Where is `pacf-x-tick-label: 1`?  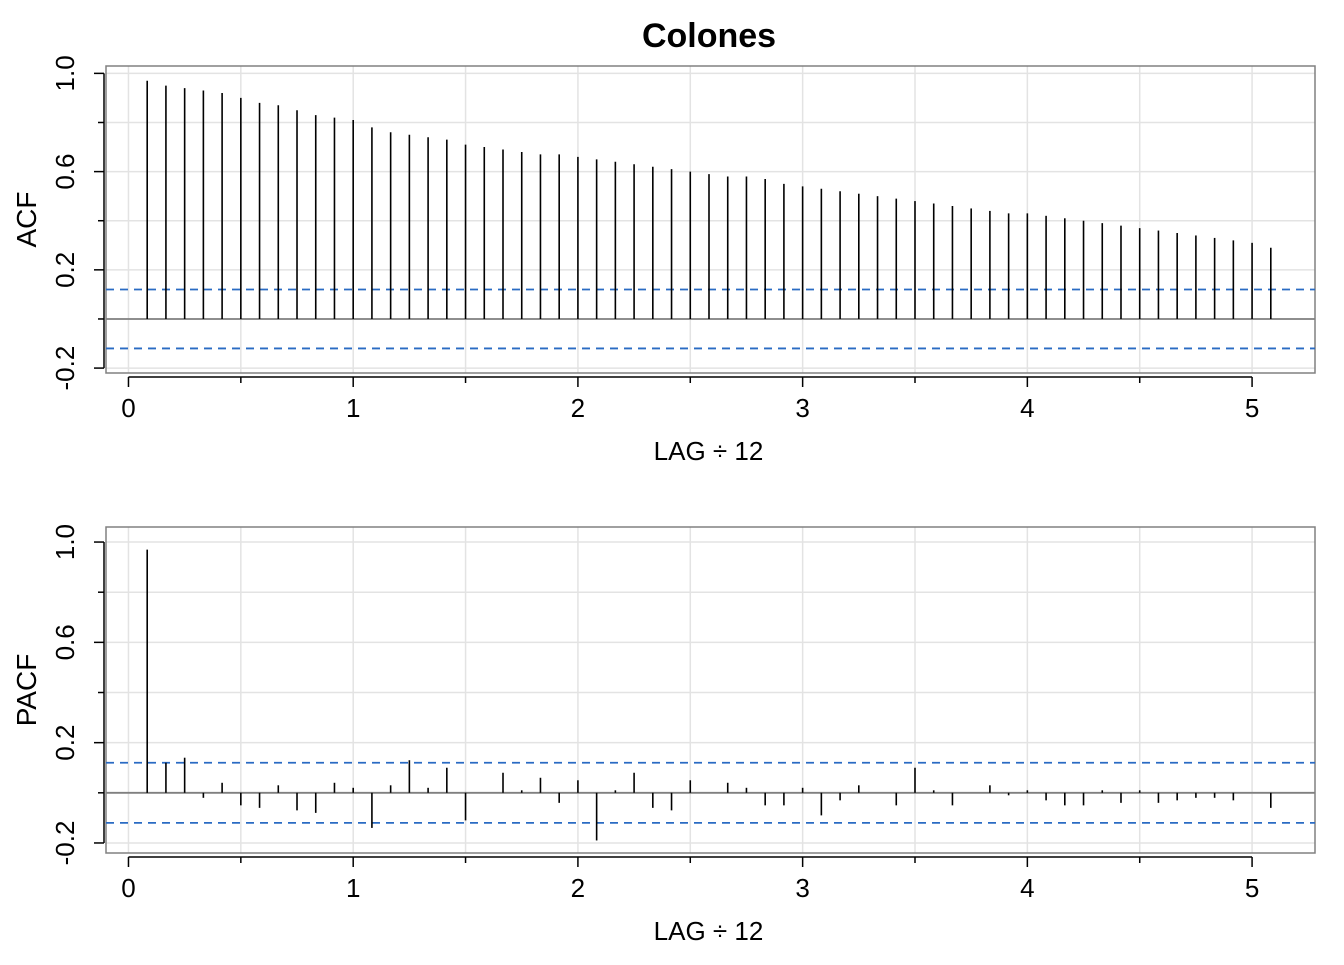 pacf-x-tick-label: 1 is located at coordinates (353, 888).